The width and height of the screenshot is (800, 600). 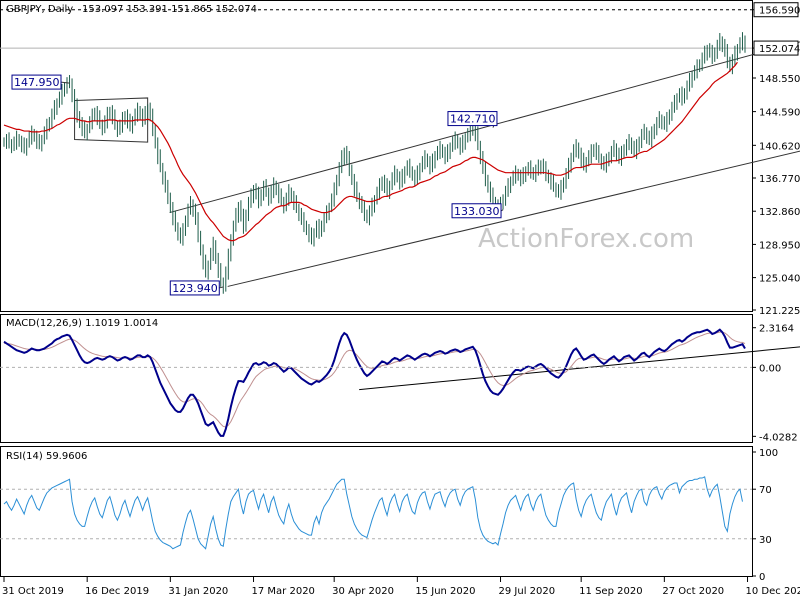 I want to click on macd-signal-line, so click(x=375, y=379).